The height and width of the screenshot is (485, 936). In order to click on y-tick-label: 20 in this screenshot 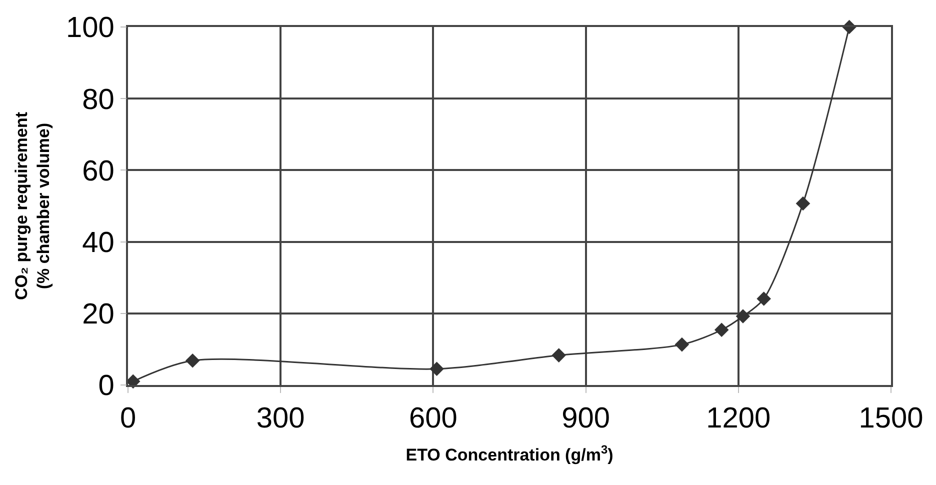, I will do `click(98, 314)`.